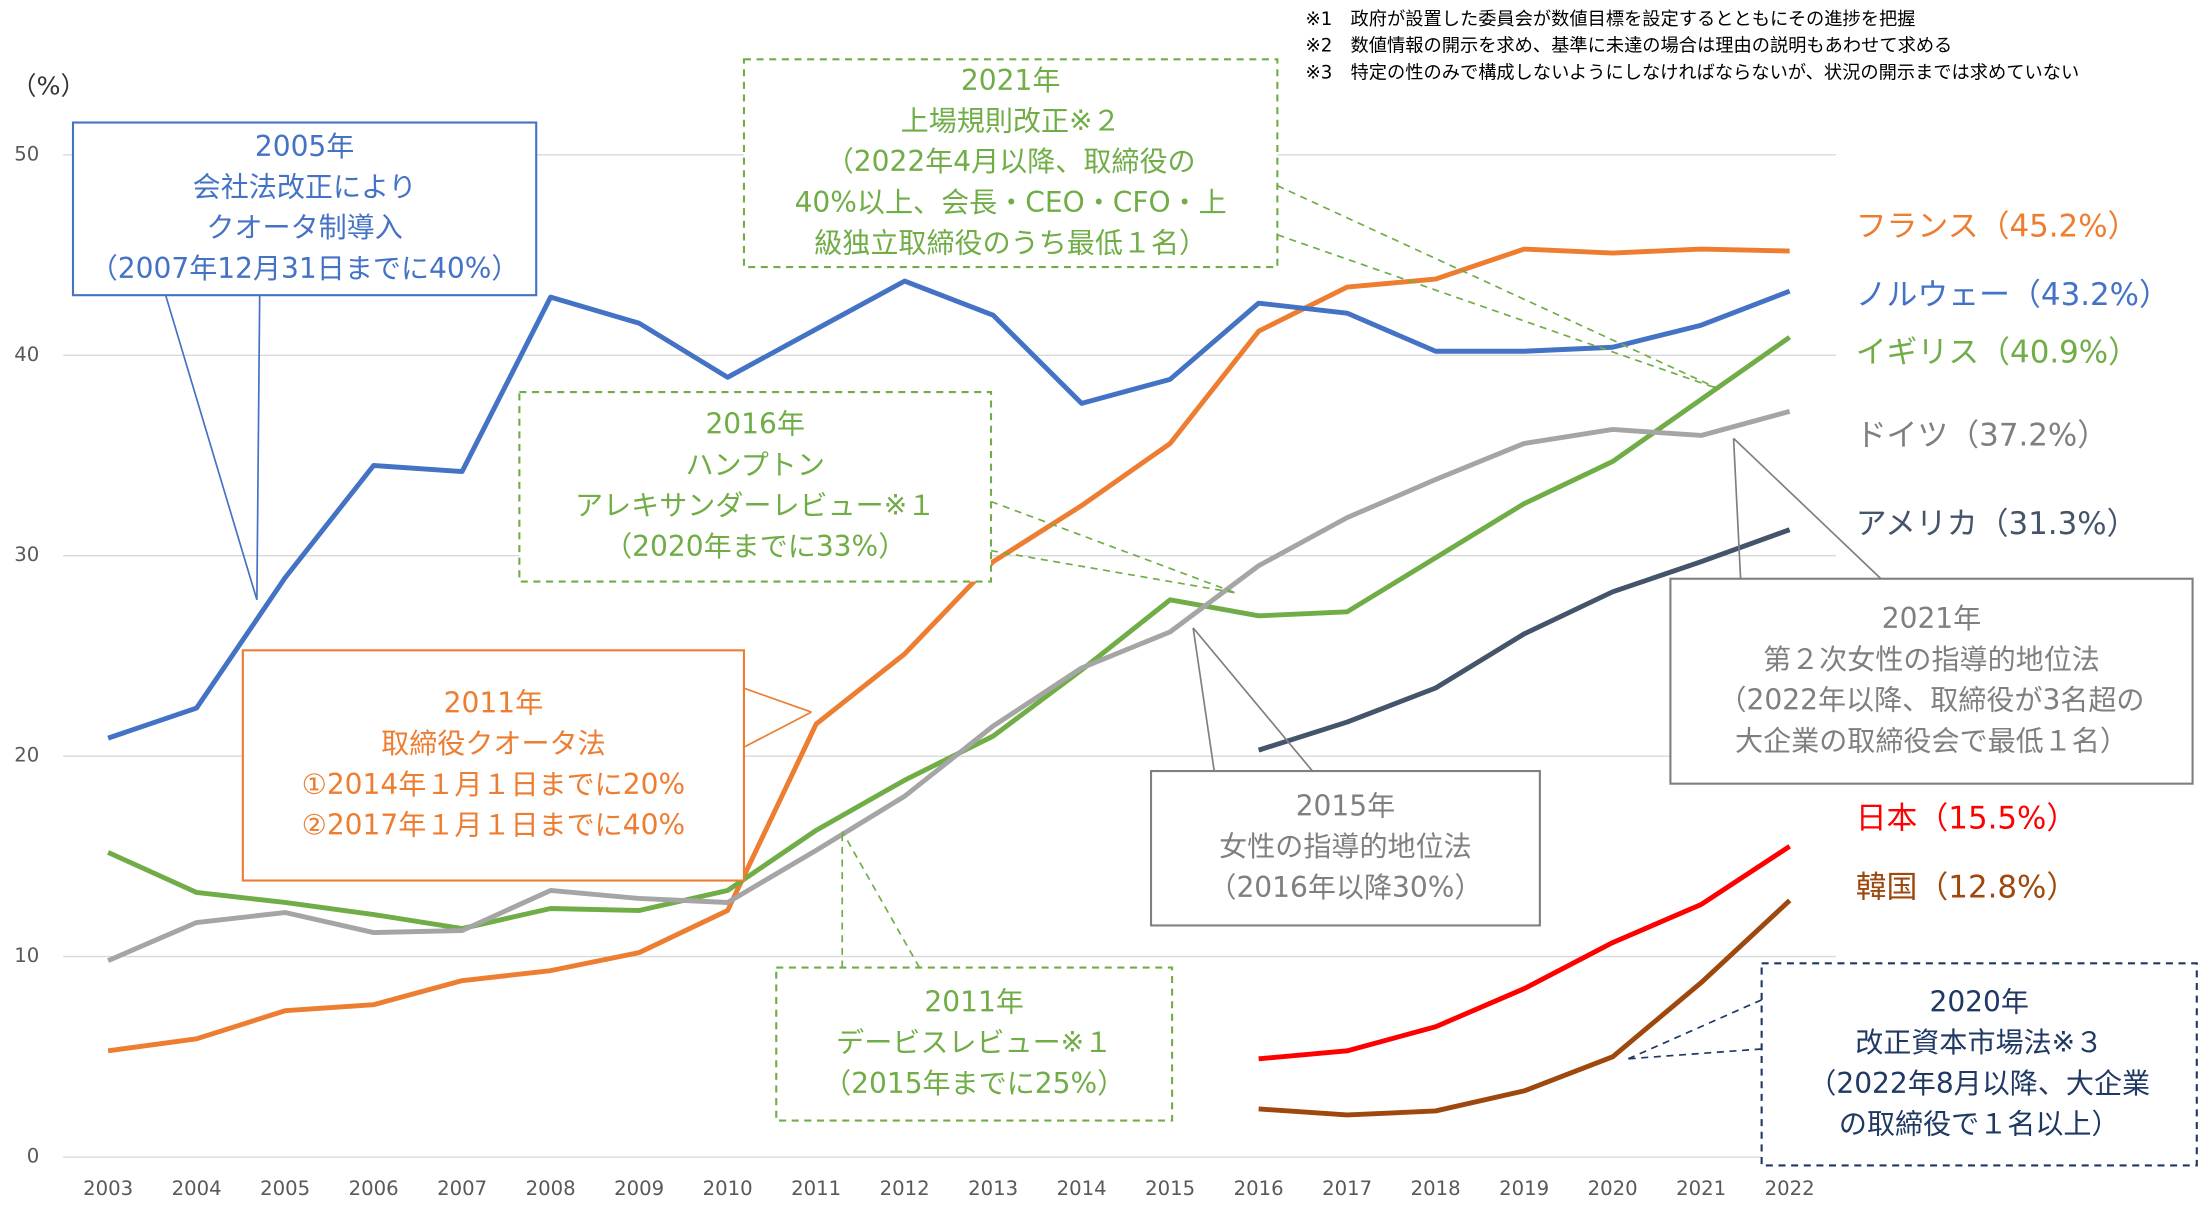 The width and height of the screenshot is (2201, 1208). What do you see at coordinates (1010, 243) in the screenshot?
I see `annotation-text: 級独立取締役のうち最低１名）` at bounding box center [1010, 243].